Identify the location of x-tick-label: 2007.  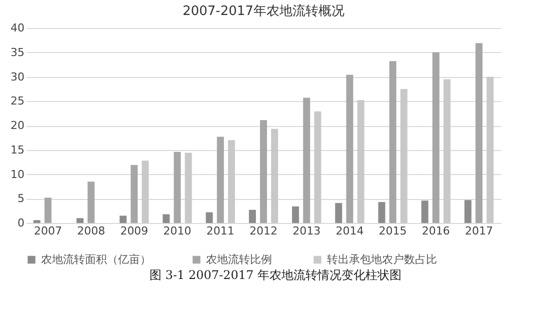
(48, 231).